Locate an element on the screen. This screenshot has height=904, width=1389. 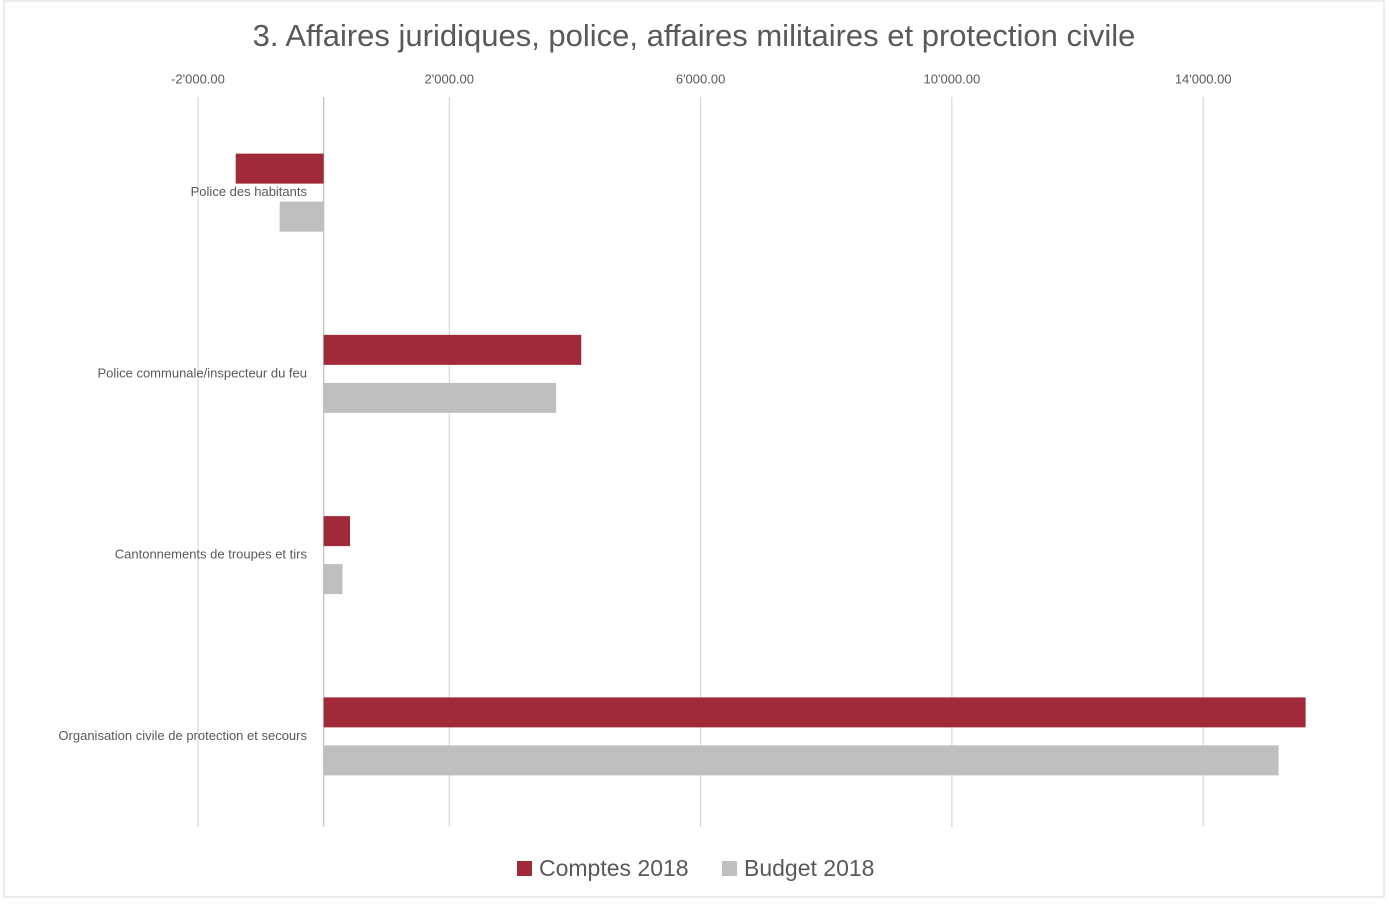
x-tick-label: 14'000.00 is located at coordinates (1203, 78).